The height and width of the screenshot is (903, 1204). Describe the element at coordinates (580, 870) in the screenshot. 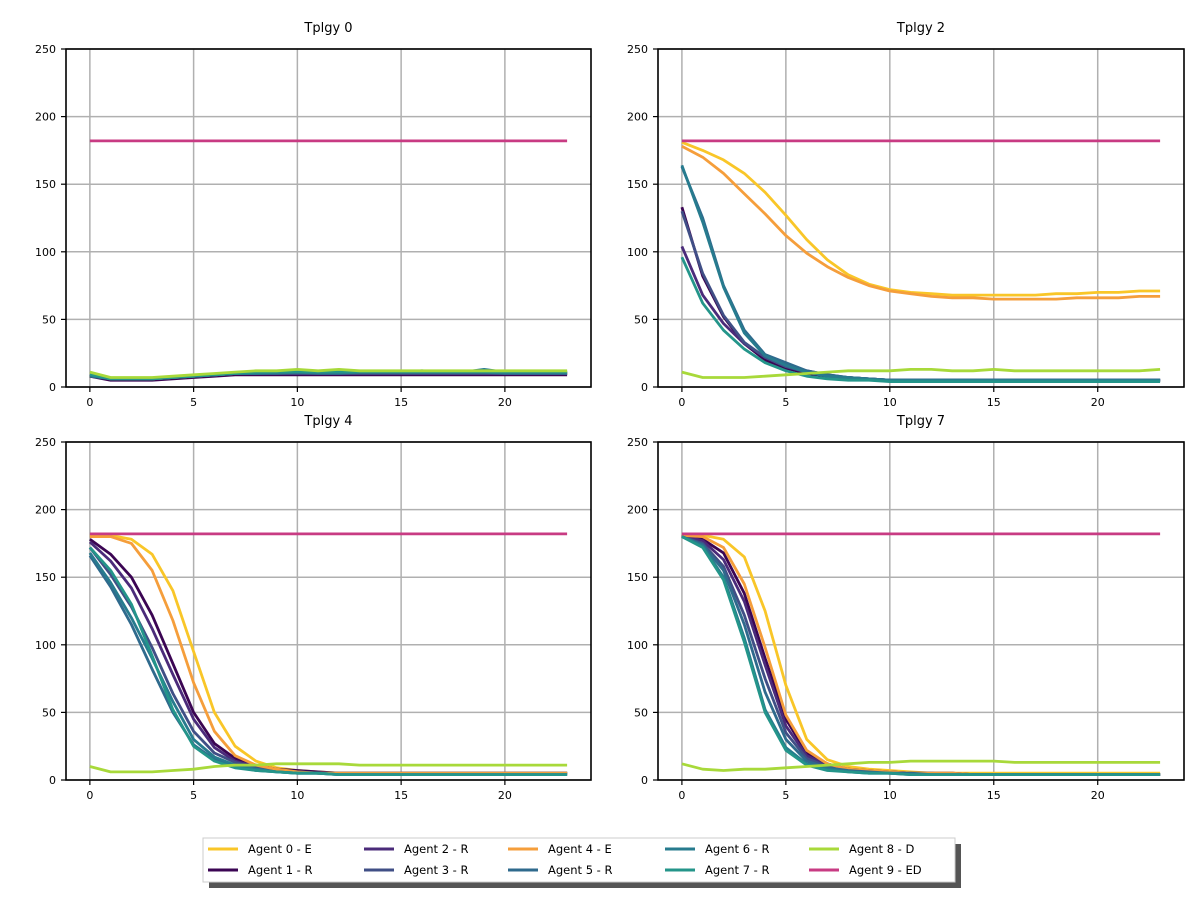

I see `legend-label-agent-5: Agent 5 - R` at that location.